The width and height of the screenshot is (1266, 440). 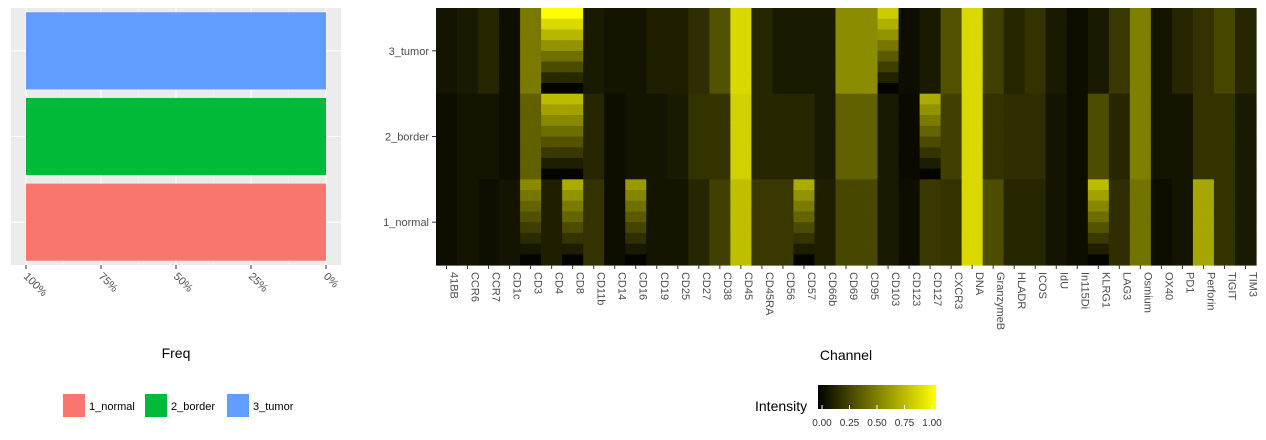 What do you see at coordinates (748, 286) in the screenshot?
I see `channel-tick-label: CD45` at bounding box center [748, 286].